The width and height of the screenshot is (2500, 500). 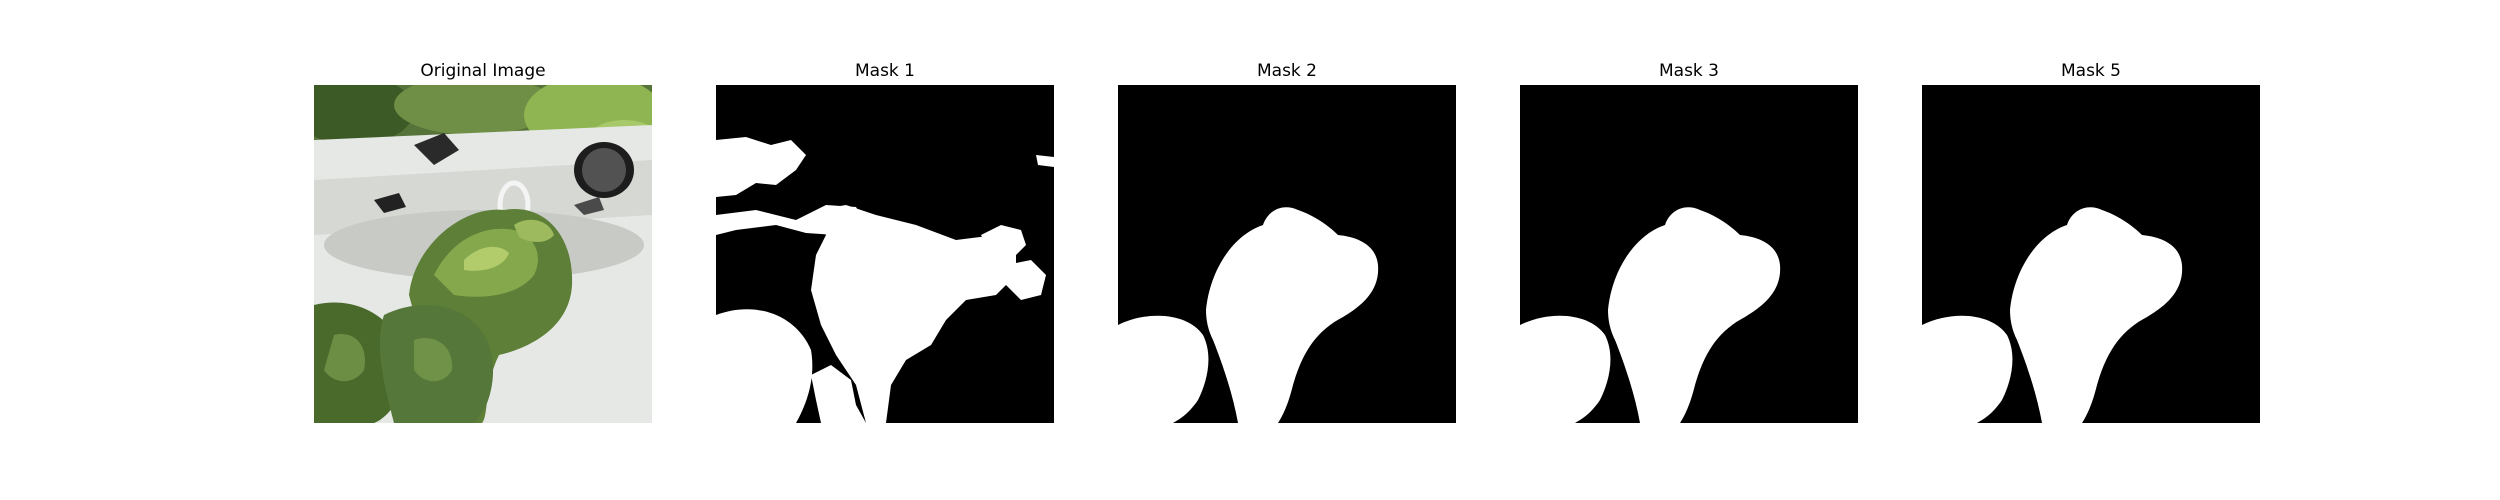 What do you see at coordinates (884, 71) in the screenshot?
I see `panel-title: Mask 1` at bounding box center [884, 71].